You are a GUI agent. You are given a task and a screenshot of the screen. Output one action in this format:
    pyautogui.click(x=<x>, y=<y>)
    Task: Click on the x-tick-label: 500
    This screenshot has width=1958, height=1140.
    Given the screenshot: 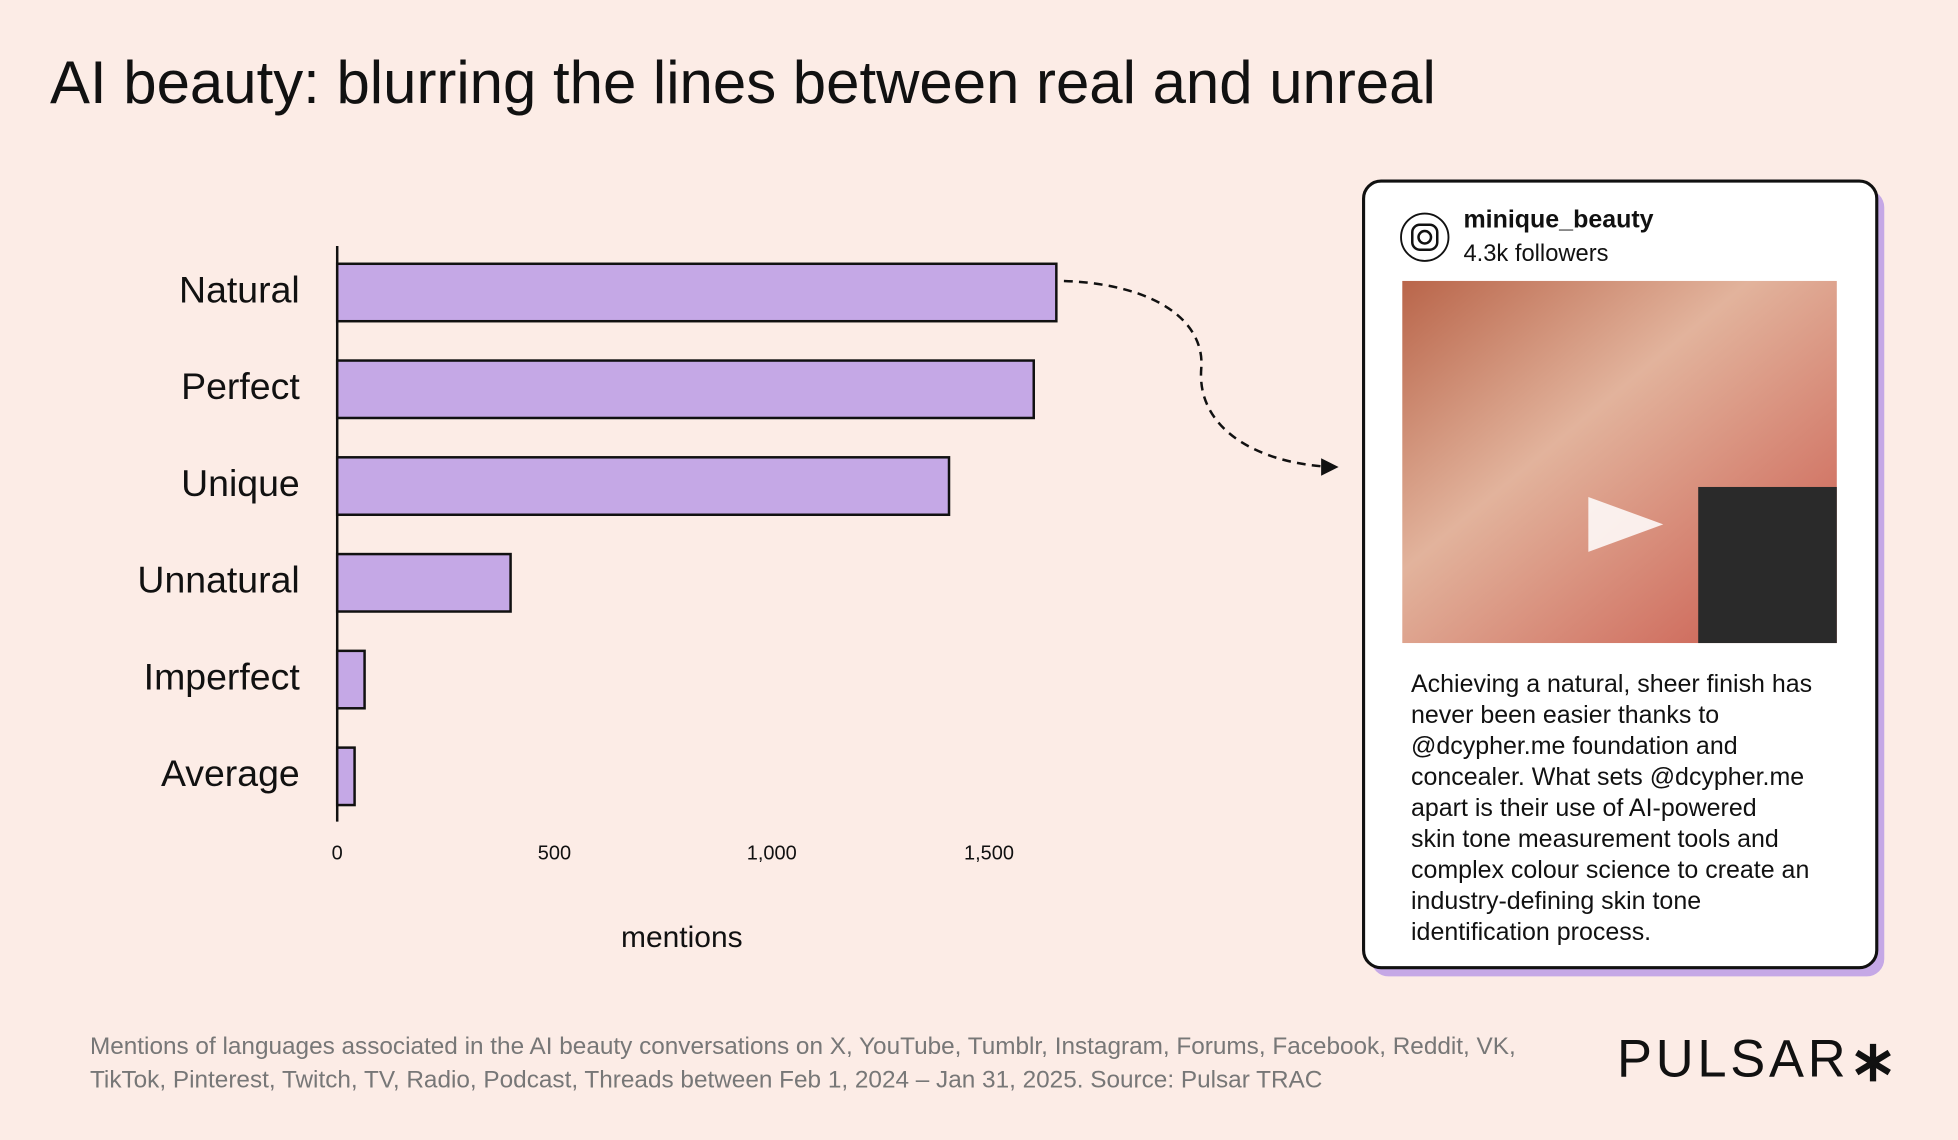 What is the action you would take?
    pyautogui.click(x=554, y=853)
    